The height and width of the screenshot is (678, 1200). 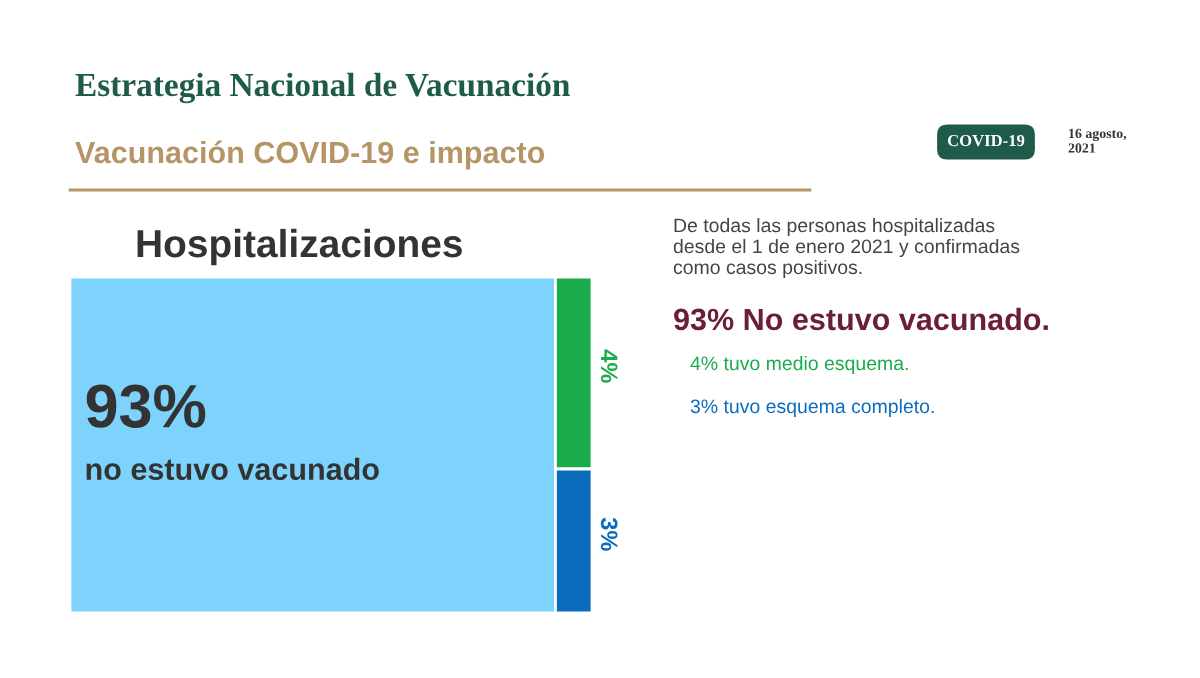 I want to click on category-label: no estuvo vacunado, so click(x=232, y=469).